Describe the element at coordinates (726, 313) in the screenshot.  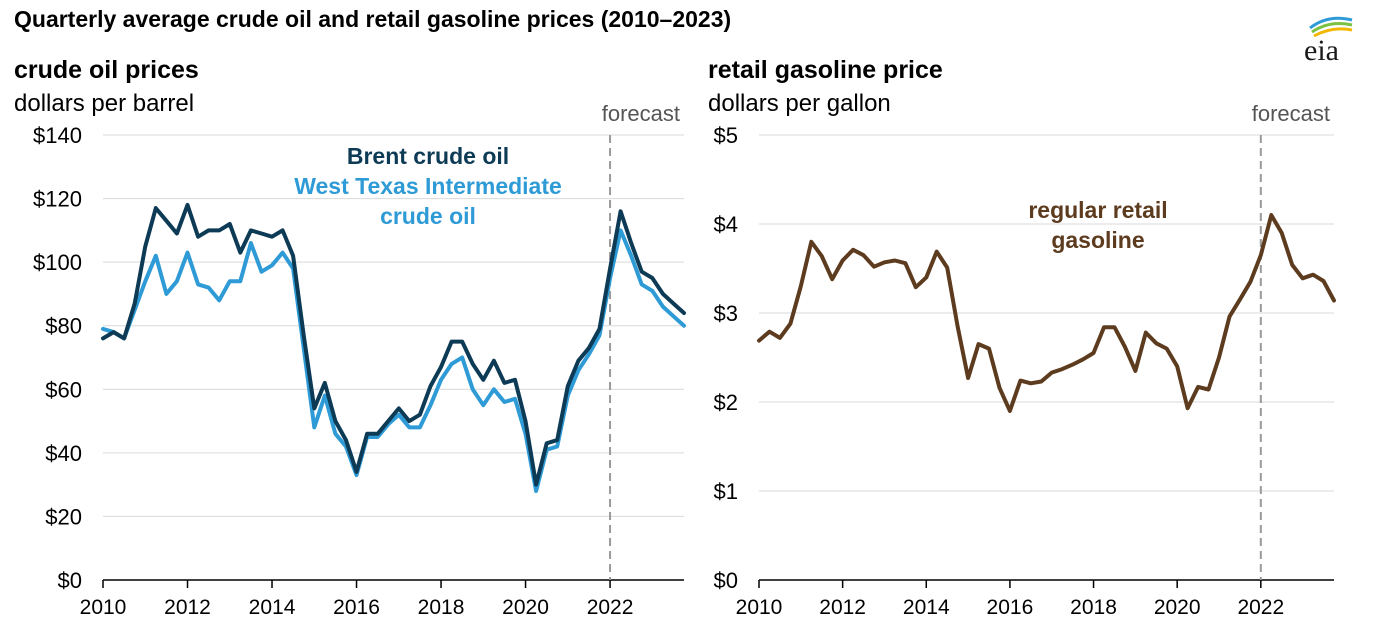
I see `y-tick-label: $3` at that location.